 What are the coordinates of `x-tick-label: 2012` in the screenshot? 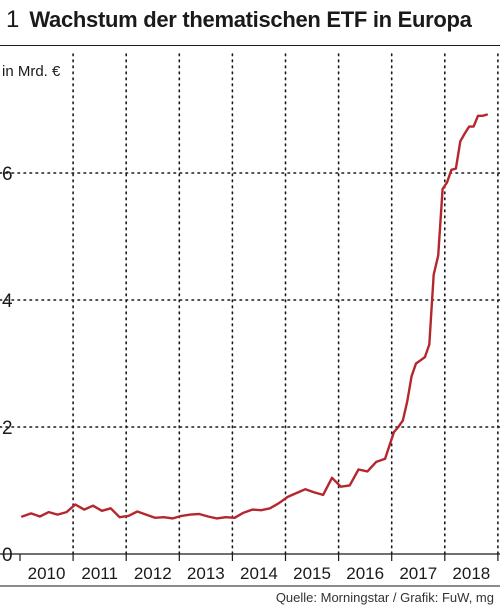 It's located at (153, 573).